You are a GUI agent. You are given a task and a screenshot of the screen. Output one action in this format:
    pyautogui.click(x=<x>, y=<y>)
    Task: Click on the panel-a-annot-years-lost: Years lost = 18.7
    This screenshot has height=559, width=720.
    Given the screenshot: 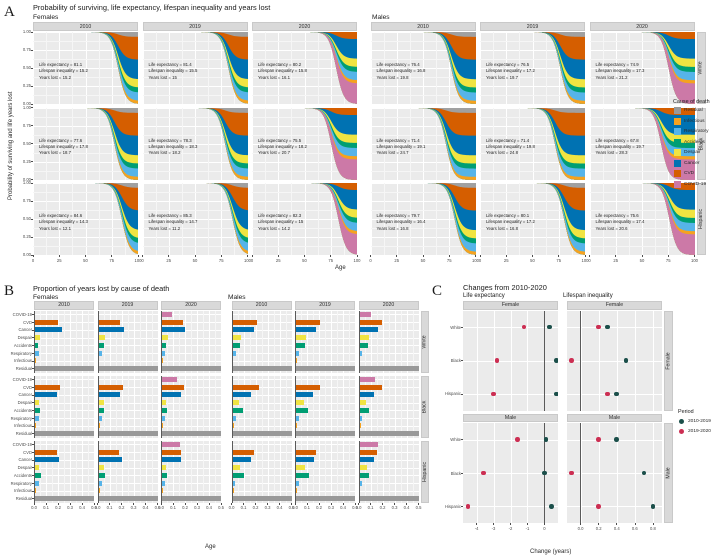 What is the action you would take?
    pyautogui.click(x=55, y=153)
    